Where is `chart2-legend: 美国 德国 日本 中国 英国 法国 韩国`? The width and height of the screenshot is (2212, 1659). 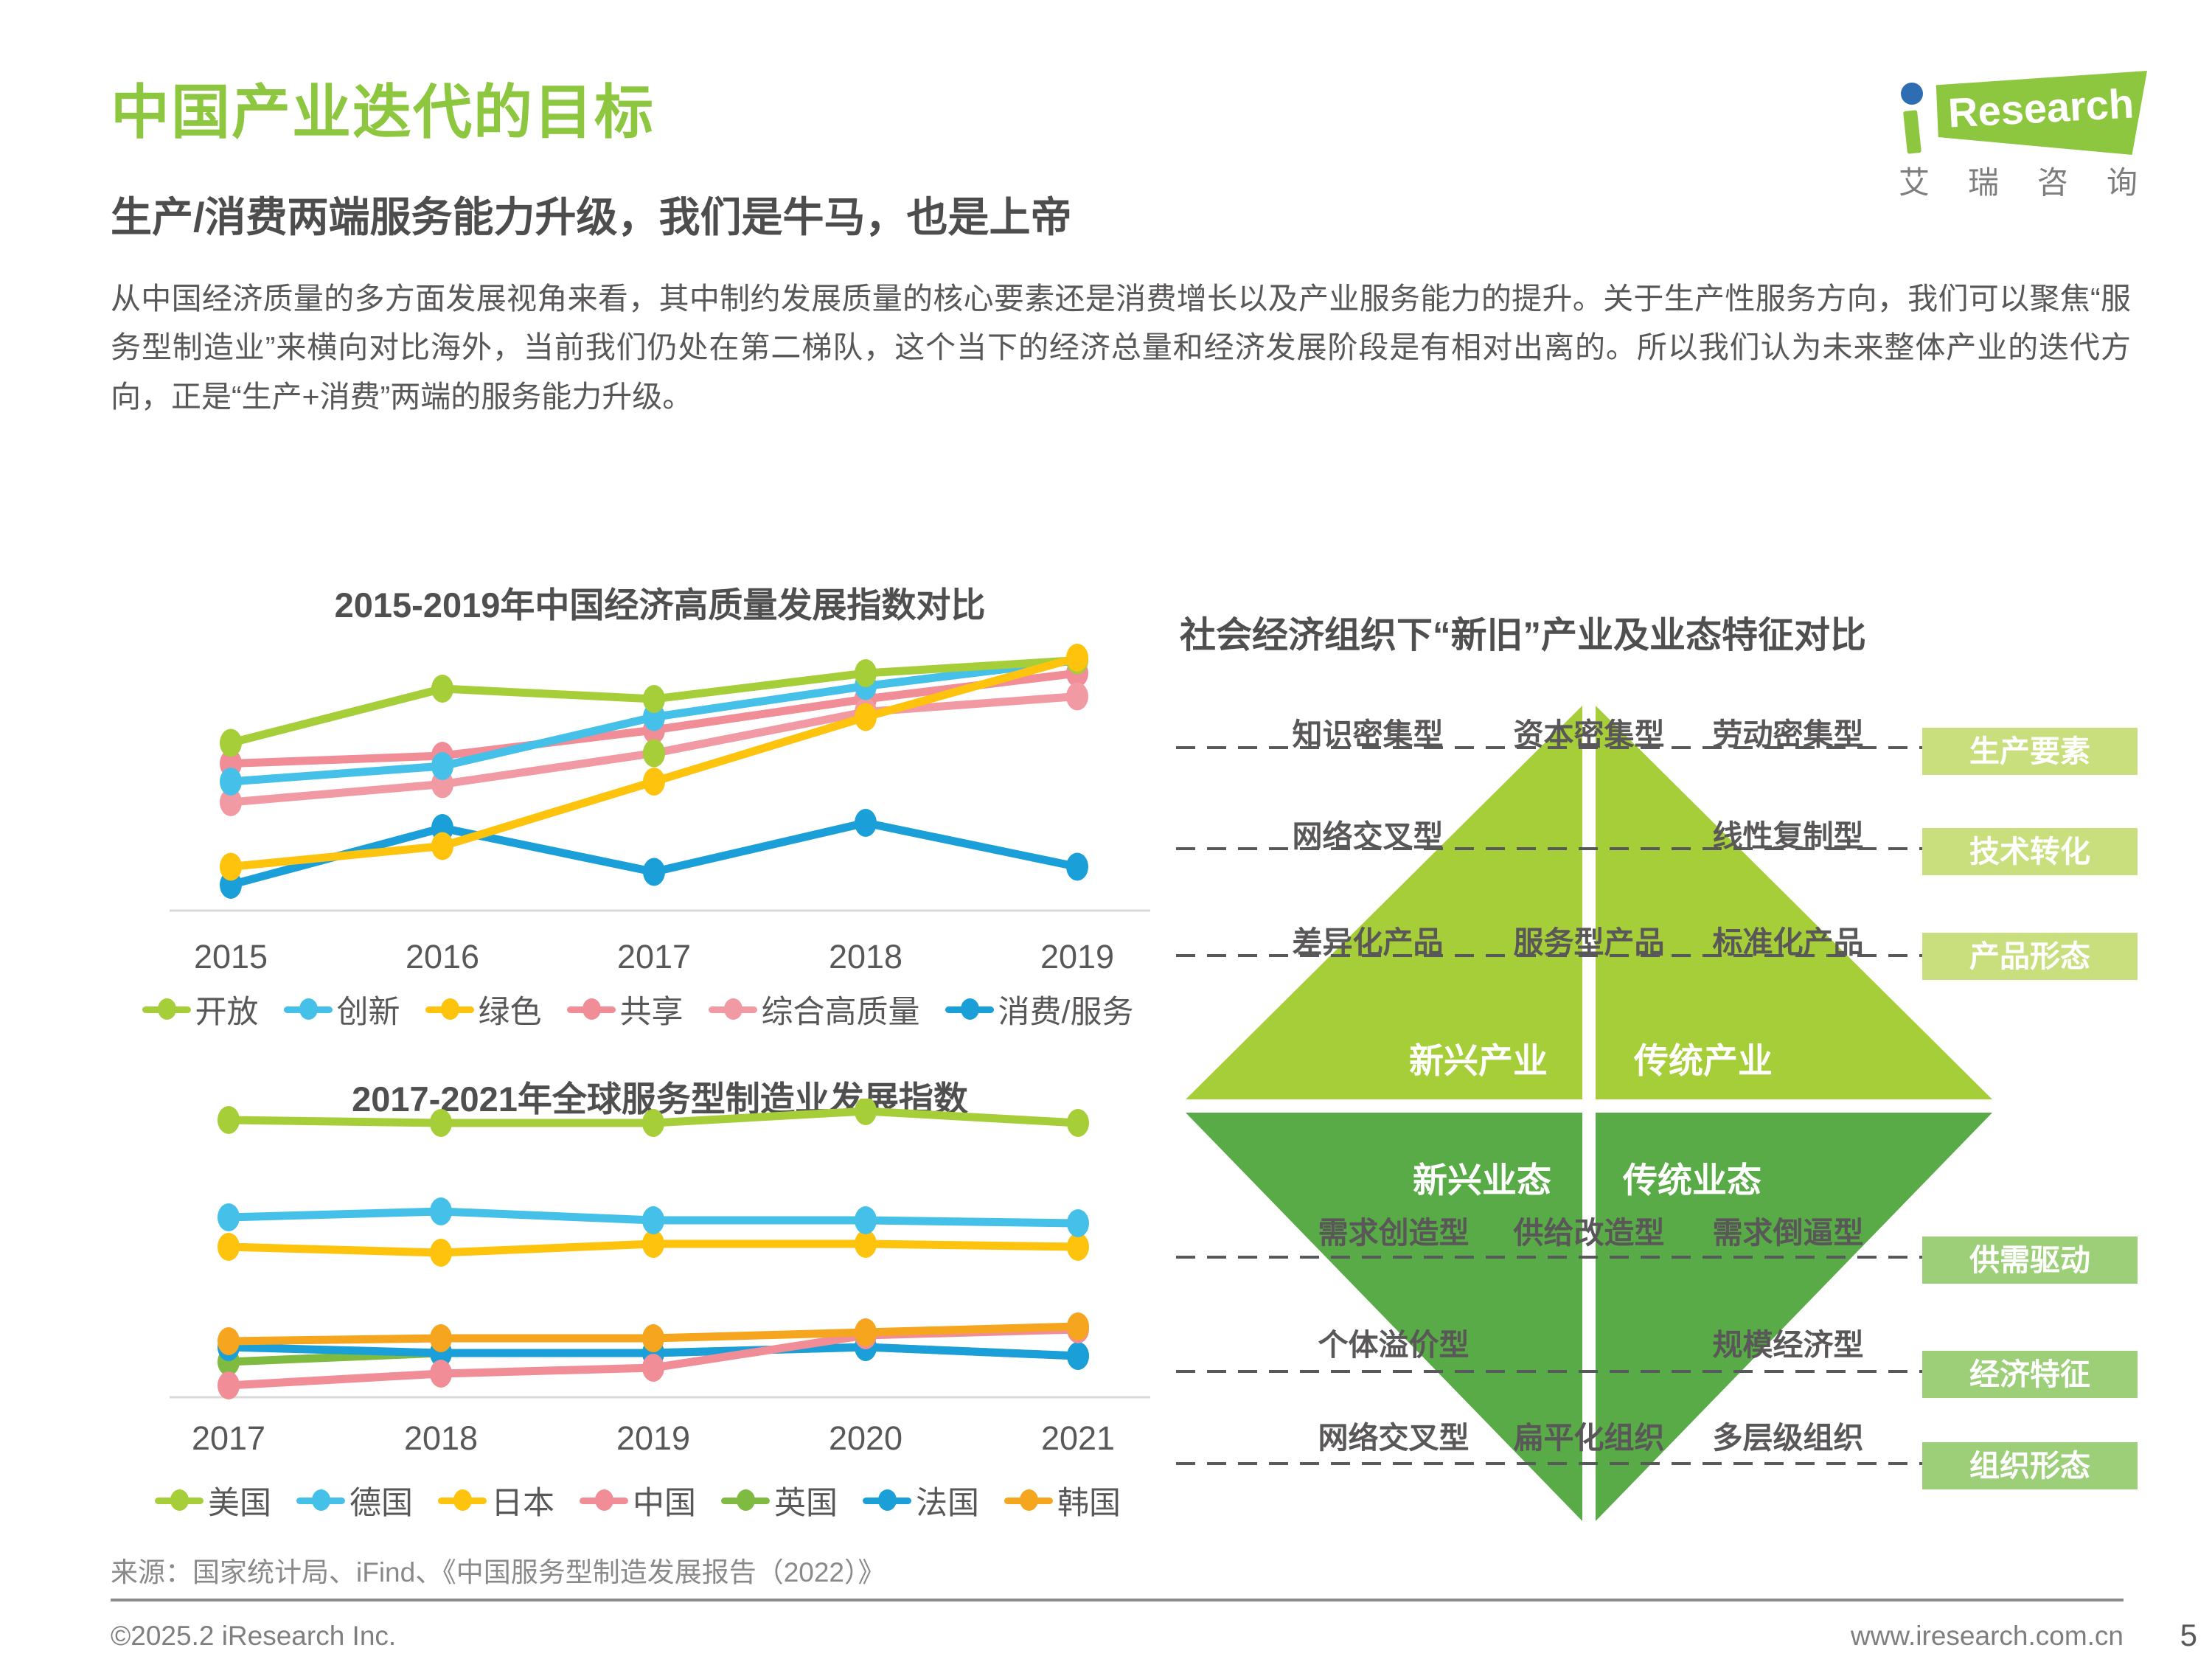
chart2-legend: 美国 德国 日本 中国 英国 法国 韩国 is located at coordinates (637, 1500).